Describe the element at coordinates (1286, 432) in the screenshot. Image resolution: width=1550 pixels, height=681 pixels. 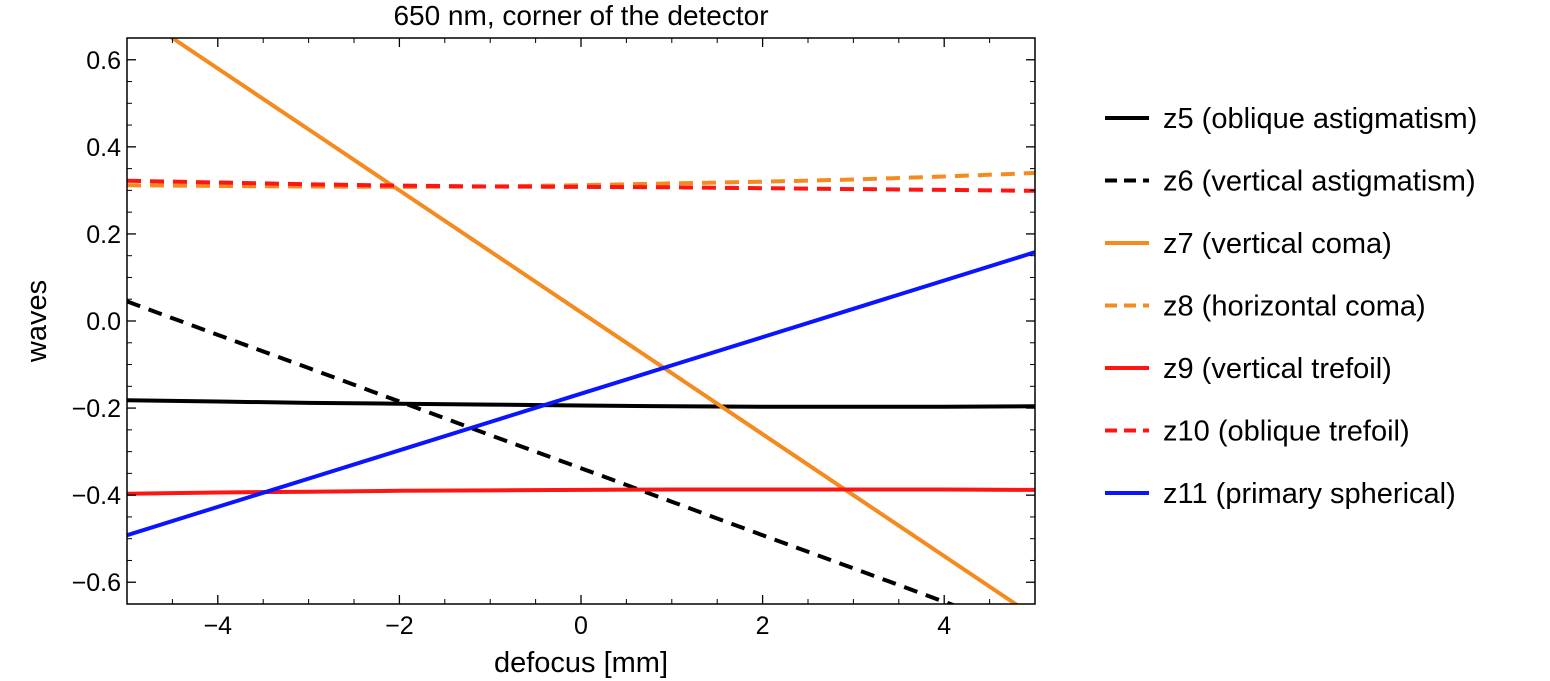
I see `legend-label-6: z10 (oblique trefoil)` at that location.